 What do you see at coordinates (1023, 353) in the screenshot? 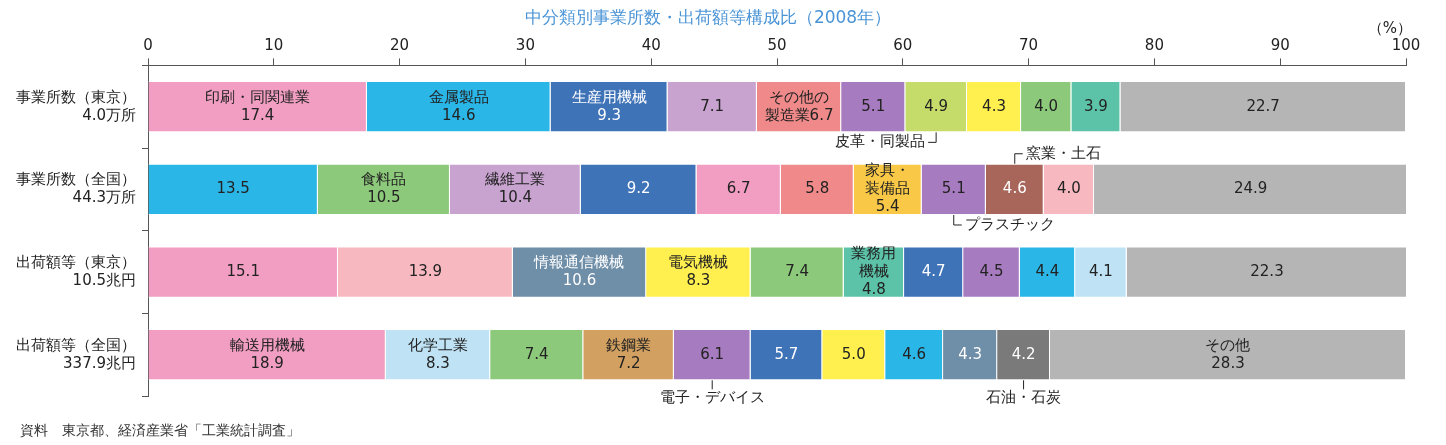
I see `data-label: 4.2` at bounding box center [1023, 353].